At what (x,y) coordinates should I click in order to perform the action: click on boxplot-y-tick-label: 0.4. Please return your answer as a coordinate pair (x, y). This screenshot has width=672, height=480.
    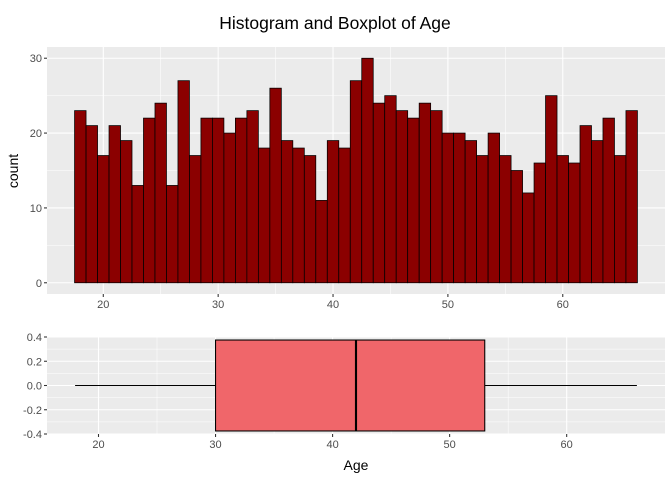
    Looking at the image, I should click on (34, 338).